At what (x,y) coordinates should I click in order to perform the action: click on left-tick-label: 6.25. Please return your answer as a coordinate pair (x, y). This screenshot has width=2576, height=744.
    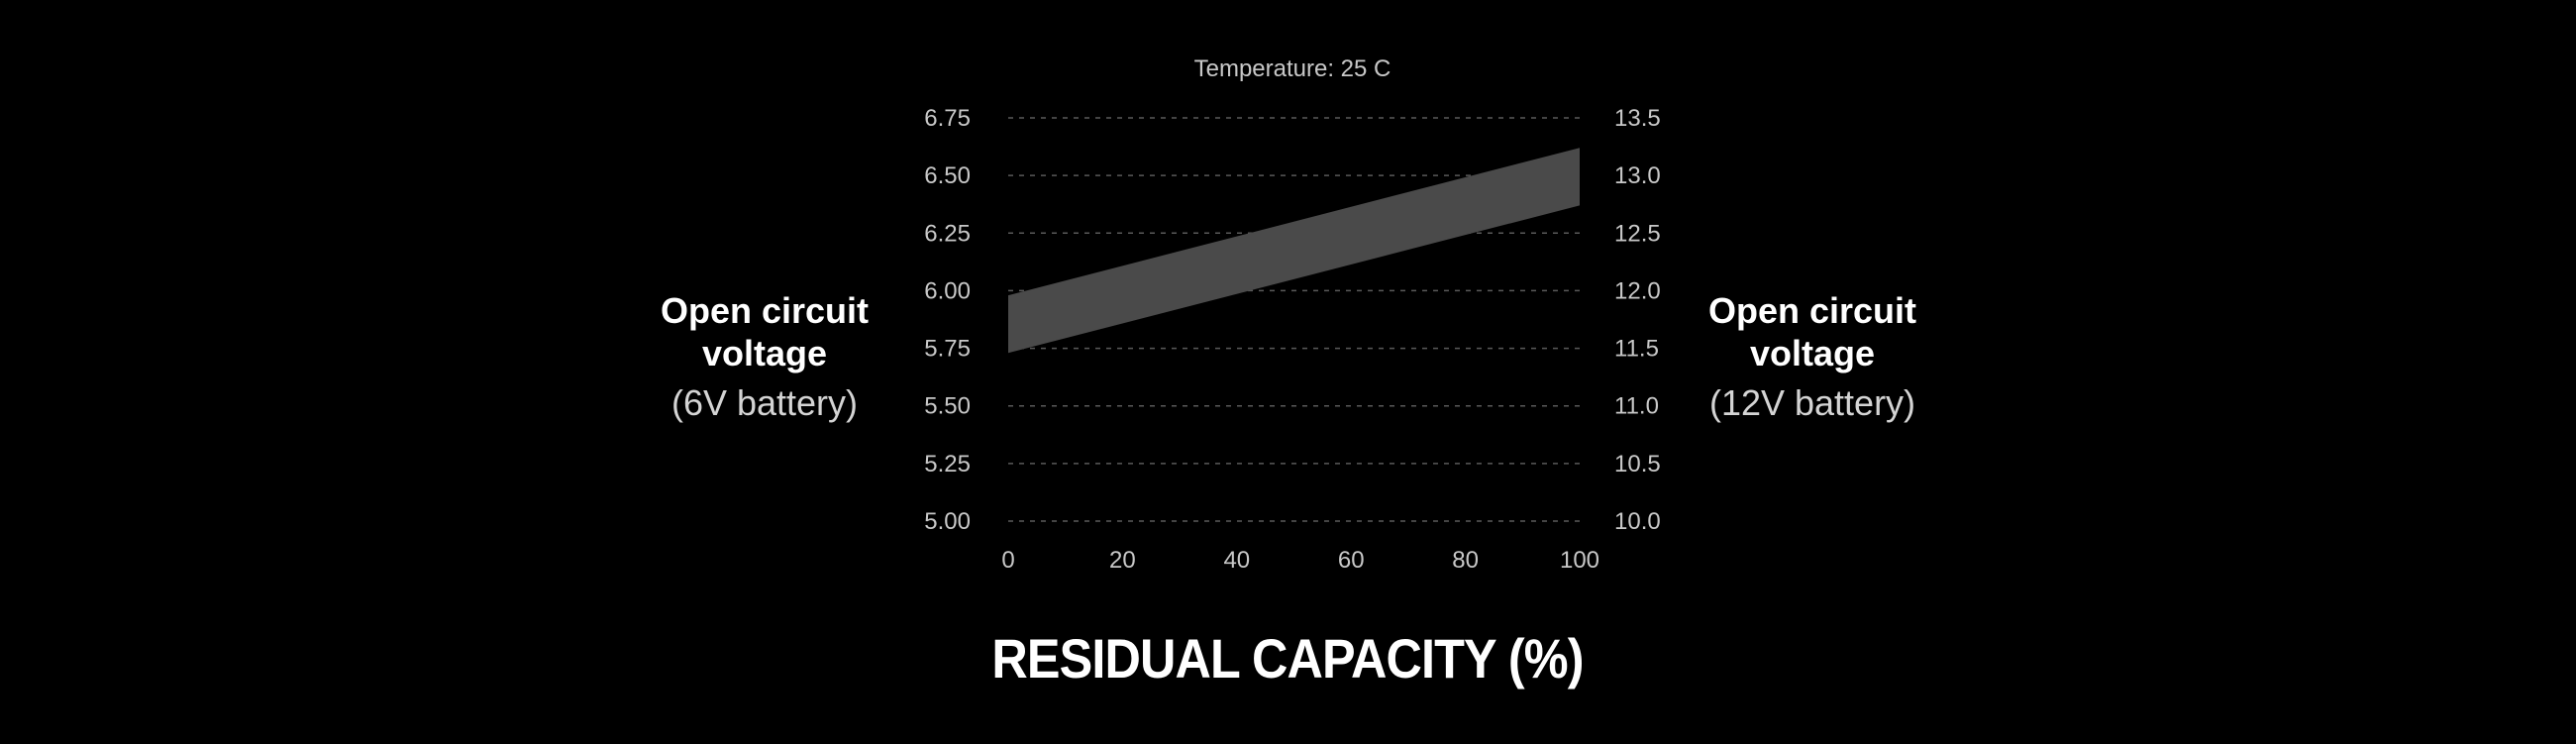
    Looking at the image, I should click on (947, 234).